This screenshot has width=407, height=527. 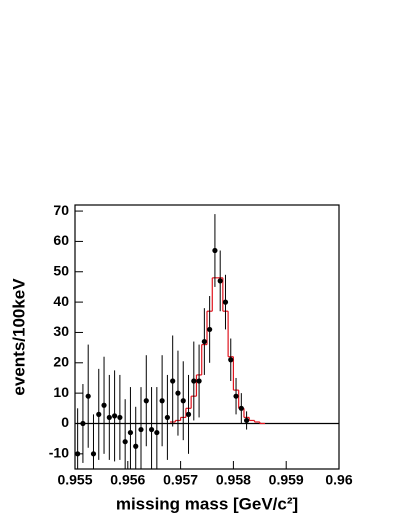 I want to click on y-tick-label: -10, so click(x=59, y=453).